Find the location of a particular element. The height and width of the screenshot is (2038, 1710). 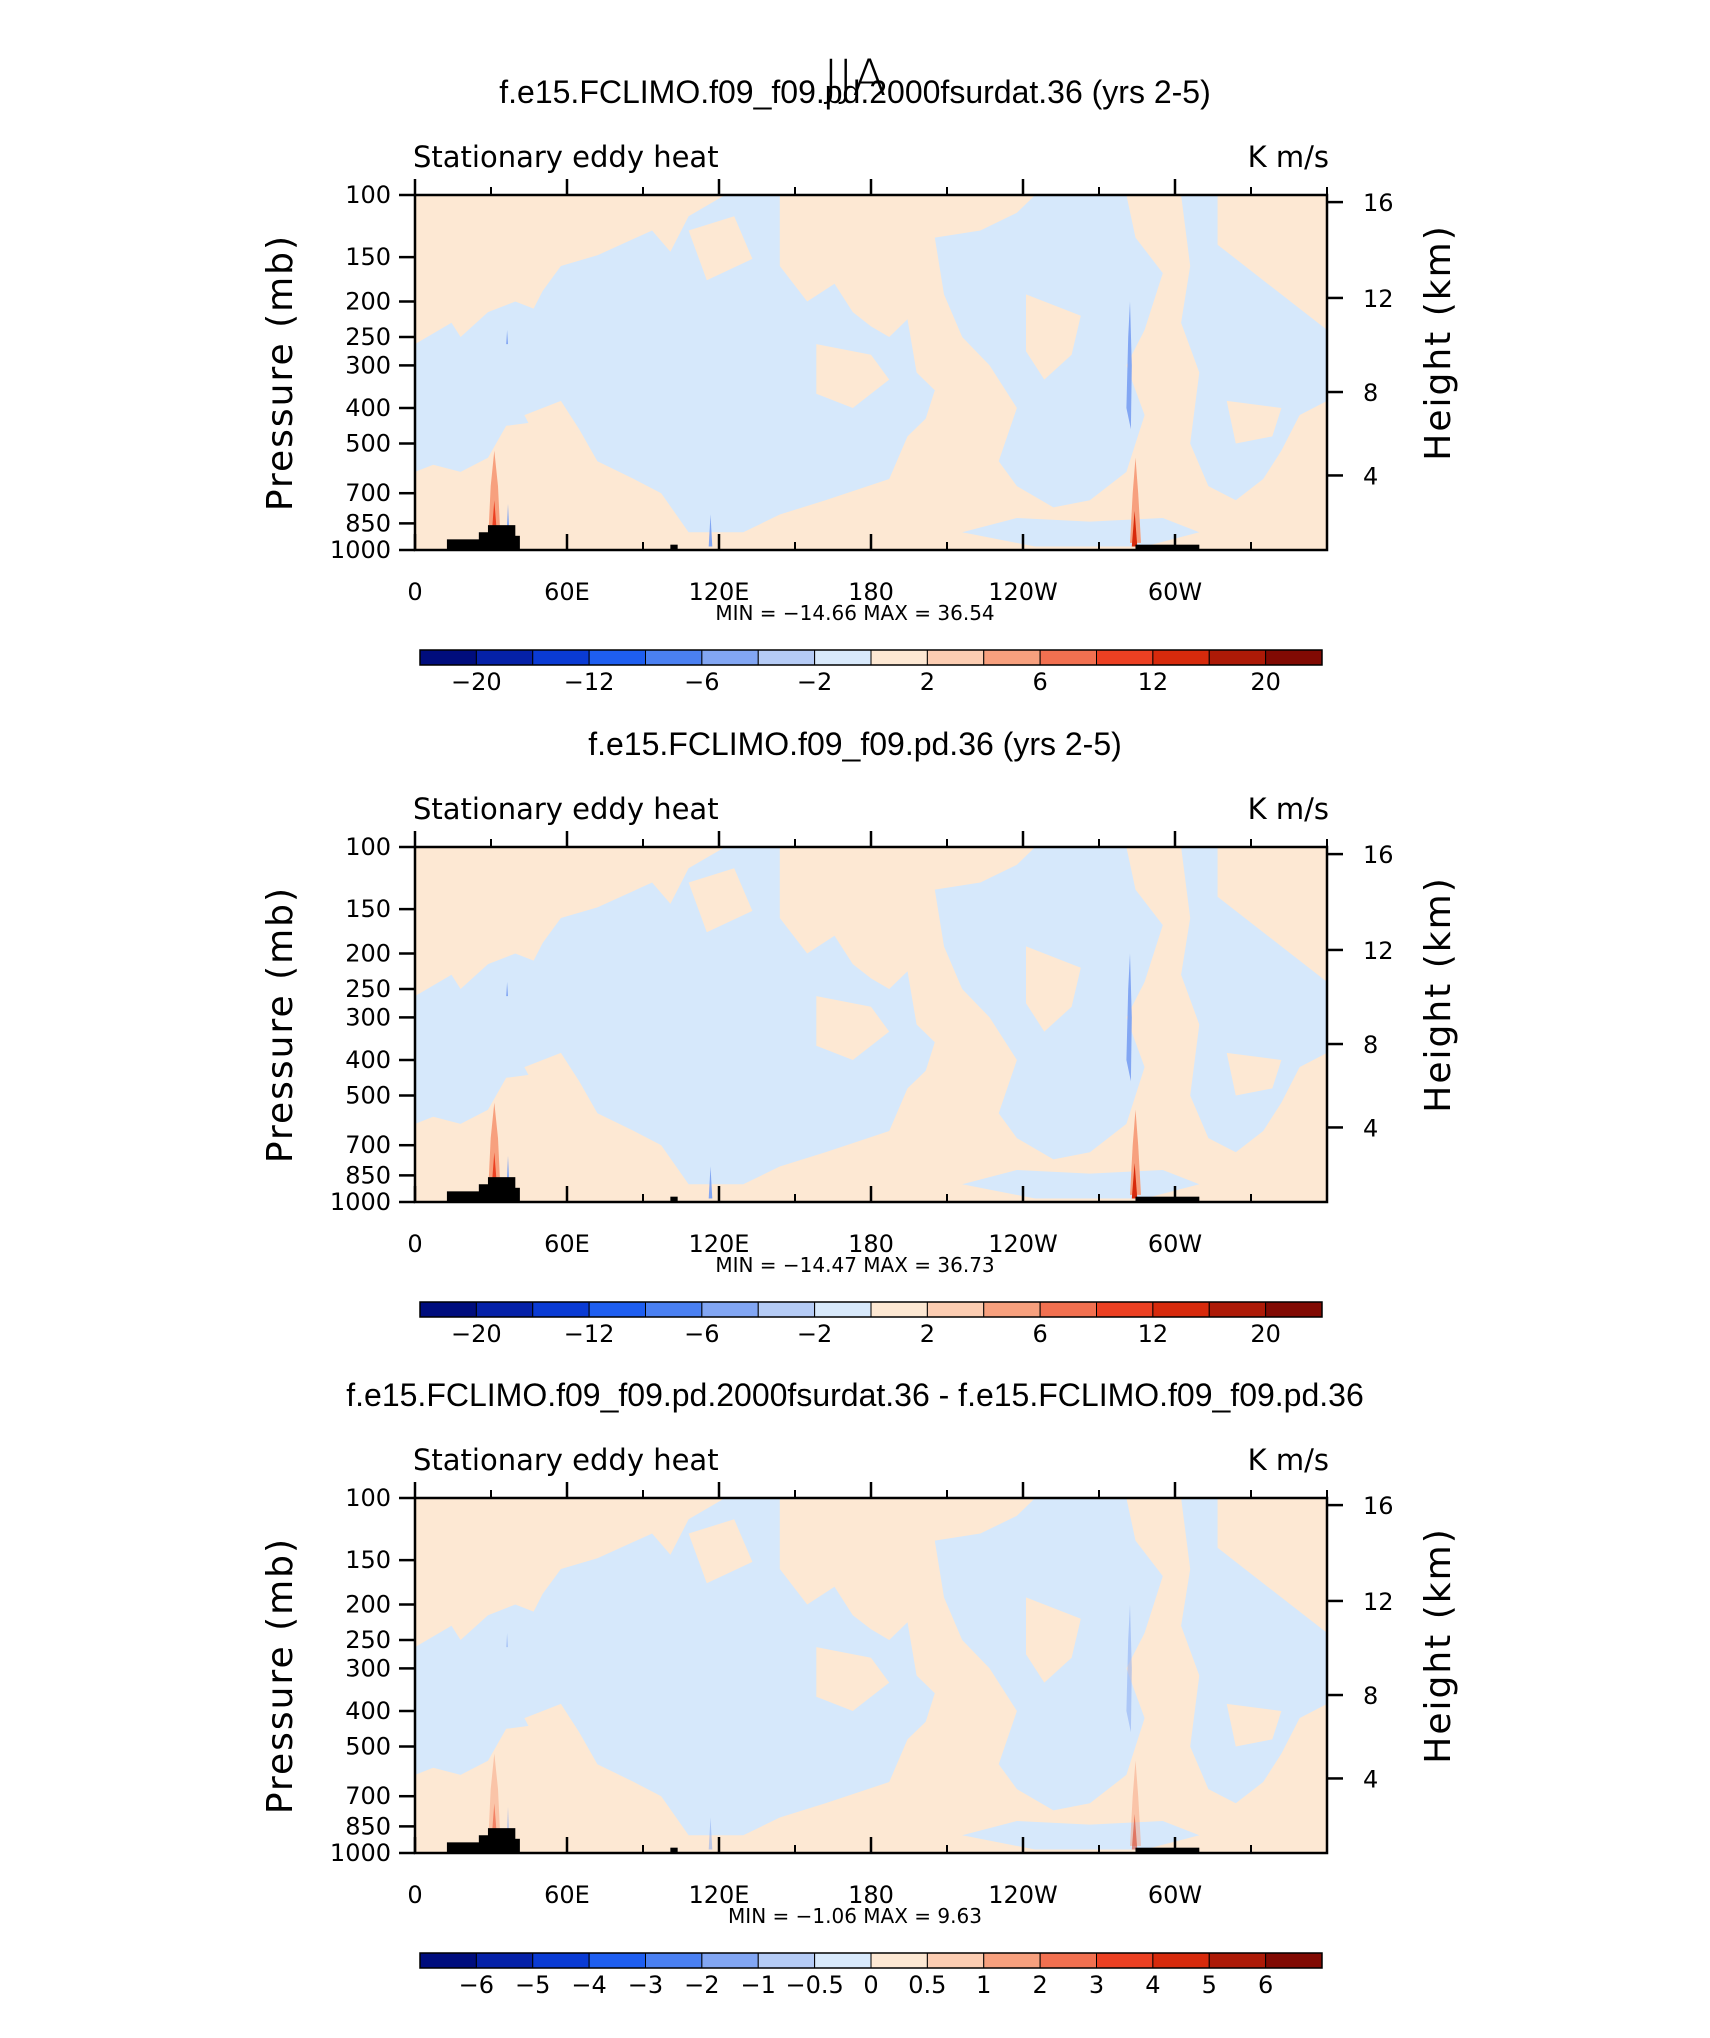

colorbar-label: 3 is located at coordinates (1096, 1985).